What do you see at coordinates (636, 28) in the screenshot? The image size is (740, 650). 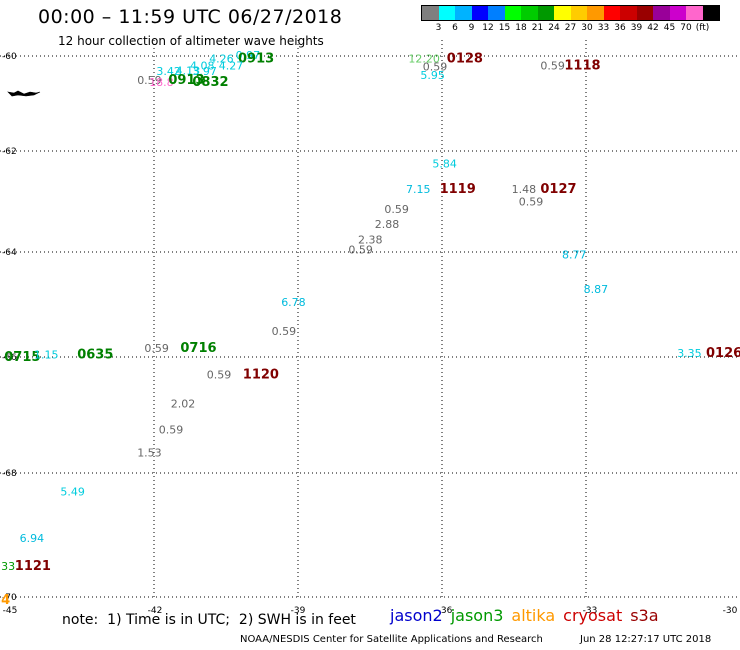 I see `legend-label: 39` at bounding box center [636, 28].